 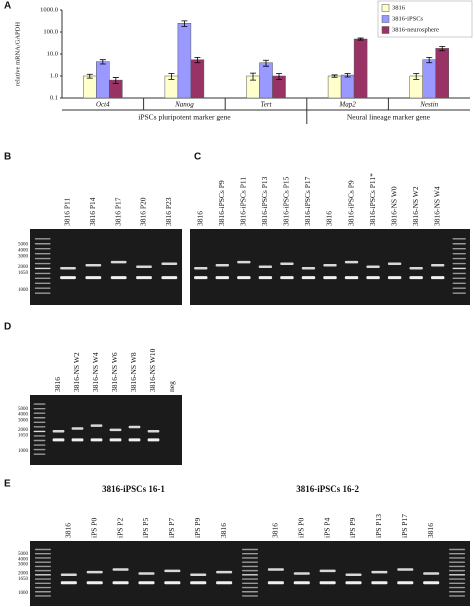 I want to click on legend-label: 3816, so click(x=399, y=7).